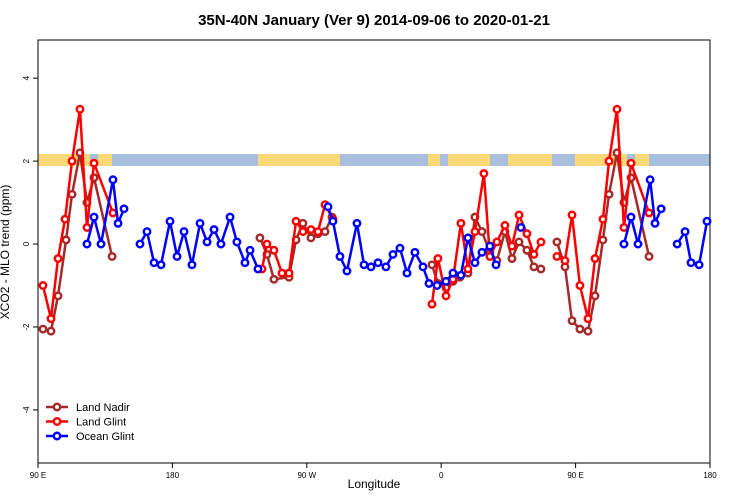 Image resolution: width=750 pixels, height=500 pixels. I want to click on y-tick-label: 2, so click(26, 160).